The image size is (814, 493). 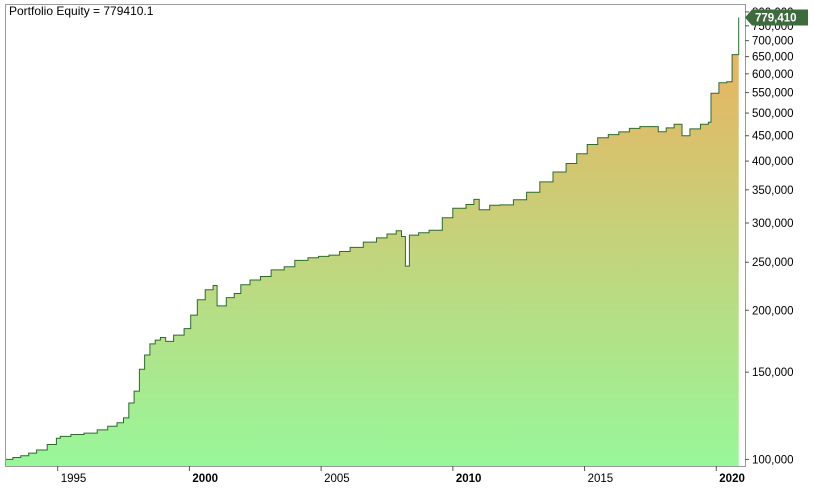 I want to click on x-axis: 1995 2000 2005 2010 2015 2020, so click(x=401, y=475).